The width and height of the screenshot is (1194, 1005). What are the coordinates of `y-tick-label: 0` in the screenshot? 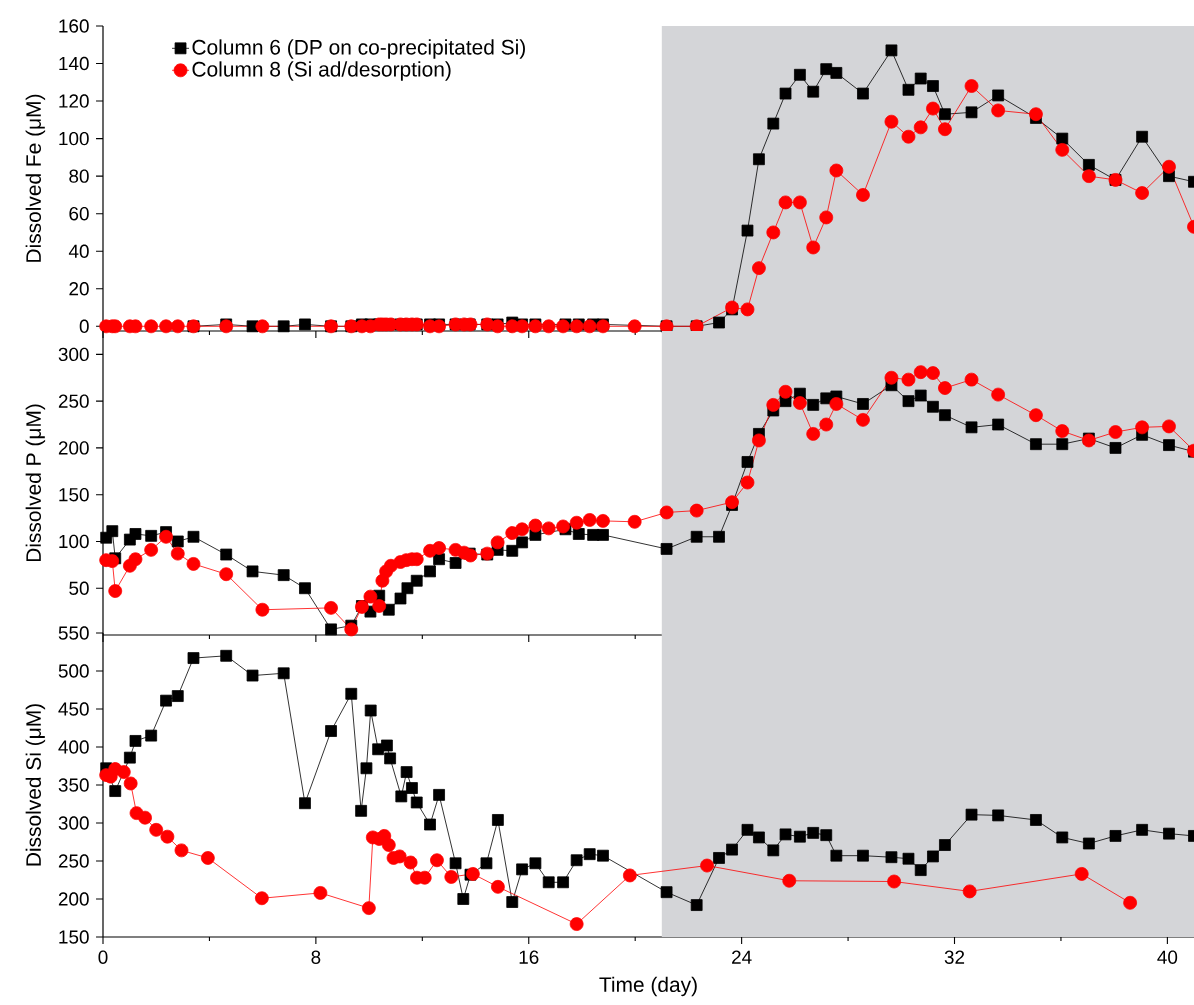 It's located at (84, 326).